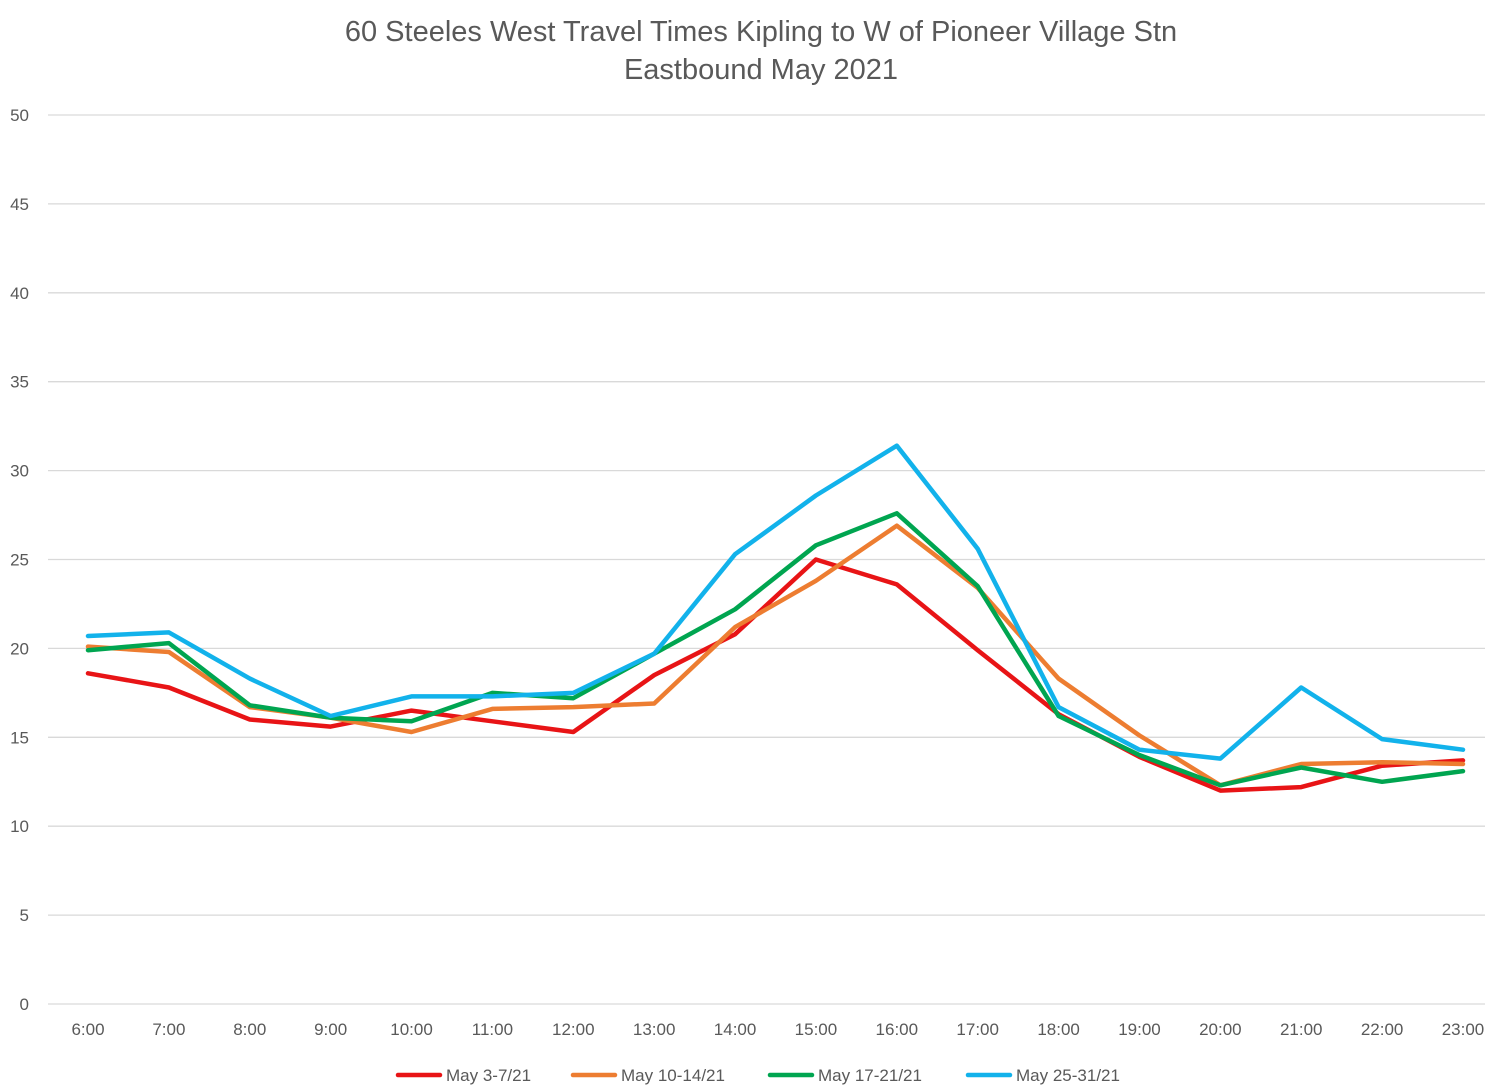 This screenshot has height=1092, width=1498. I want to click on x-tick-label: 15:00, so click(816, 1029).